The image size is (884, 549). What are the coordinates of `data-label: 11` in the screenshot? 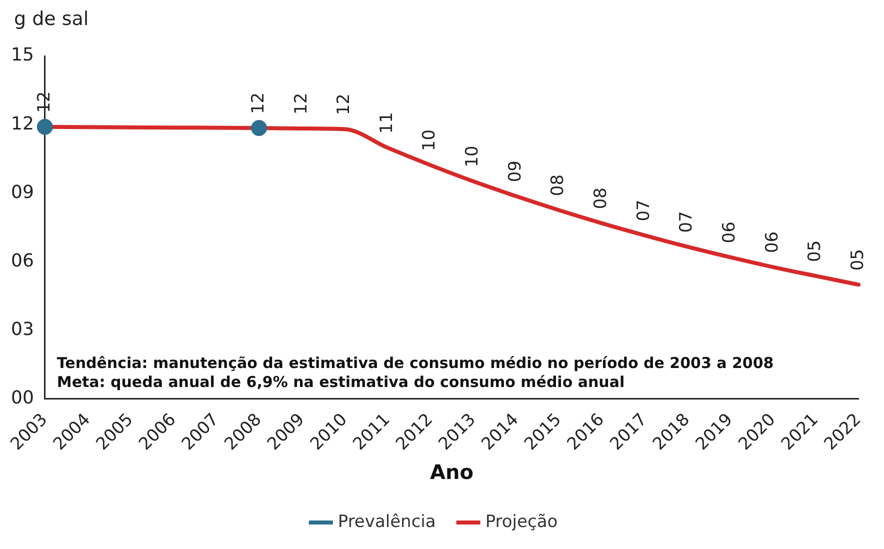 It's located at (386, 123).